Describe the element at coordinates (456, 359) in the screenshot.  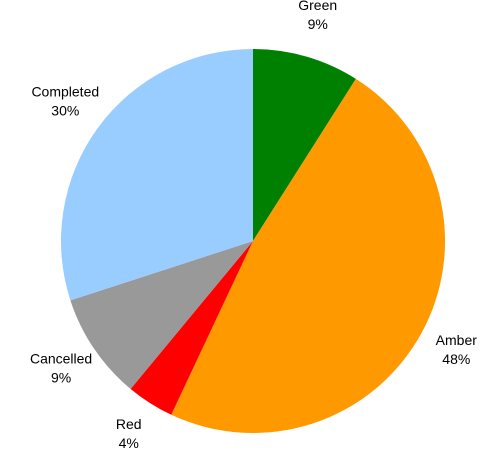
I see `pie-label-percent: 48%` at that location.